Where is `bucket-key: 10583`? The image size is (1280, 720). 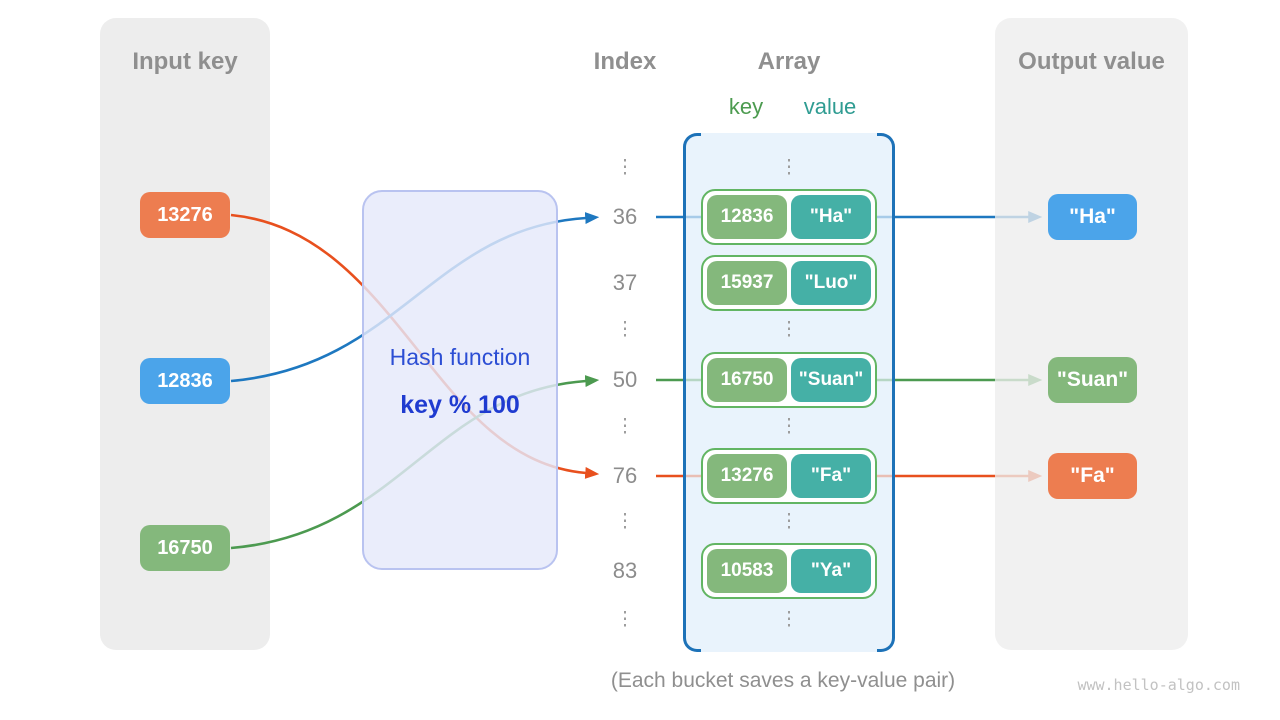
bucket-key: 10583 is located at coordinates (747, 571).